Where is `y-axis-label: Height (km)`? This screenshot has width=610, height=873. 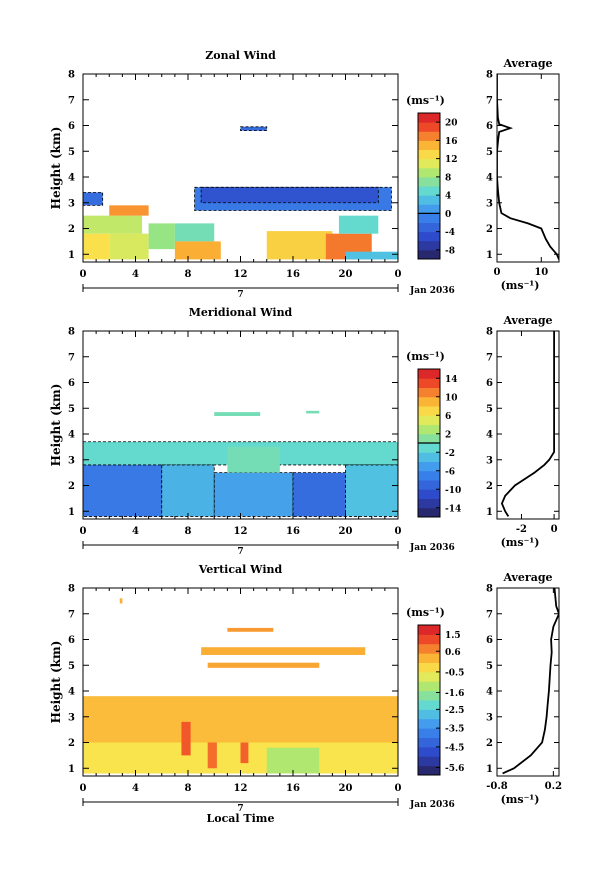
y-axis-label: Height (km) is located at coordinates (56, 682).